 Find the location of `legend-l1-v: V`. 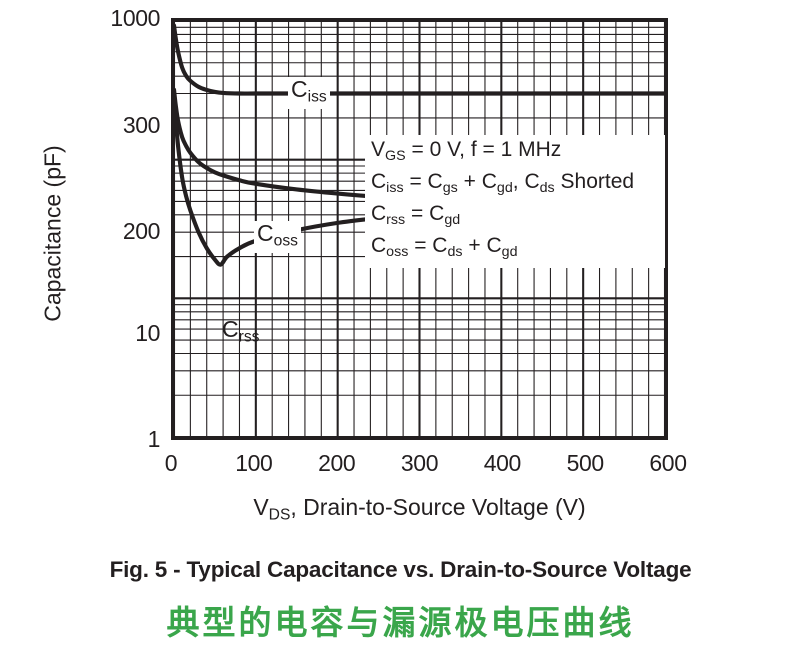

legend-l1-v: V is located at coordinates (378, 149).